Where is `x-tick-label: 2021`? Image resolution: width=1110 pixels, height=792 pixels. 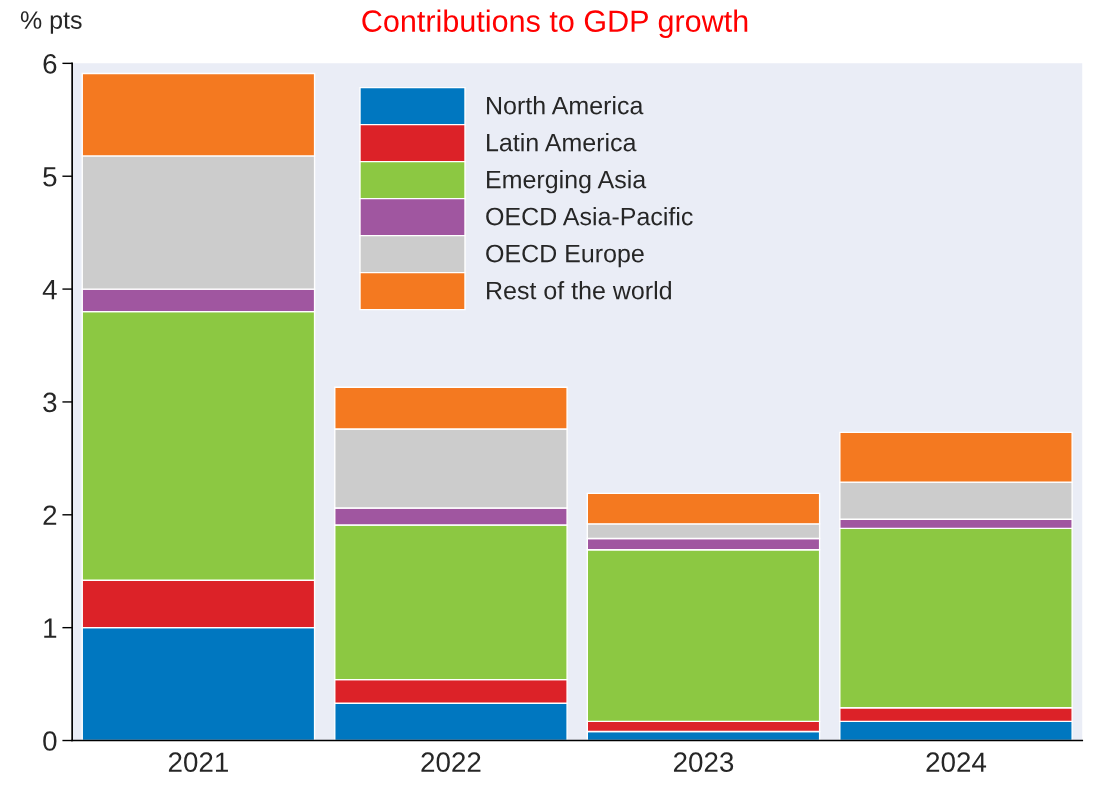 x-tick-label: 2021 is located at coordinates (198, 762).